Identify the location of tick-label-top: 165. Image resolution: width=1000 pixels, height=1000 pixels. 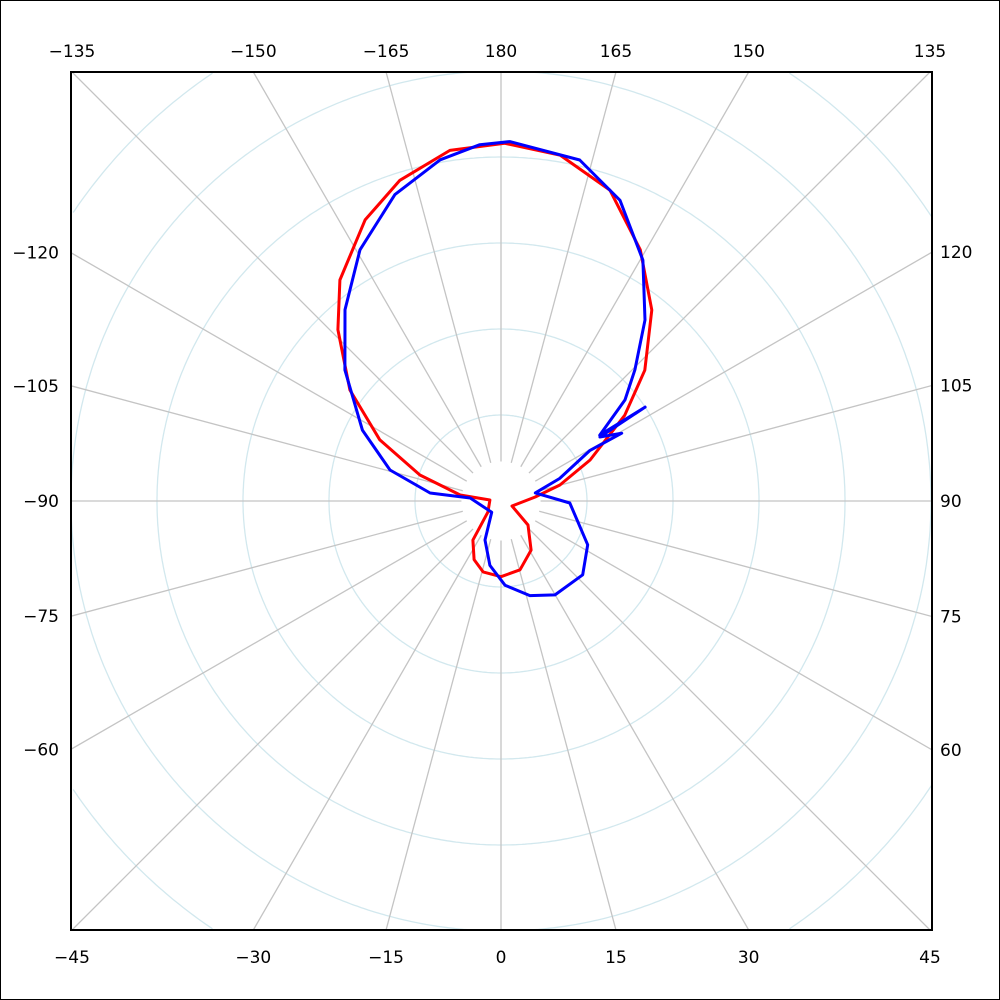
(616, 52).